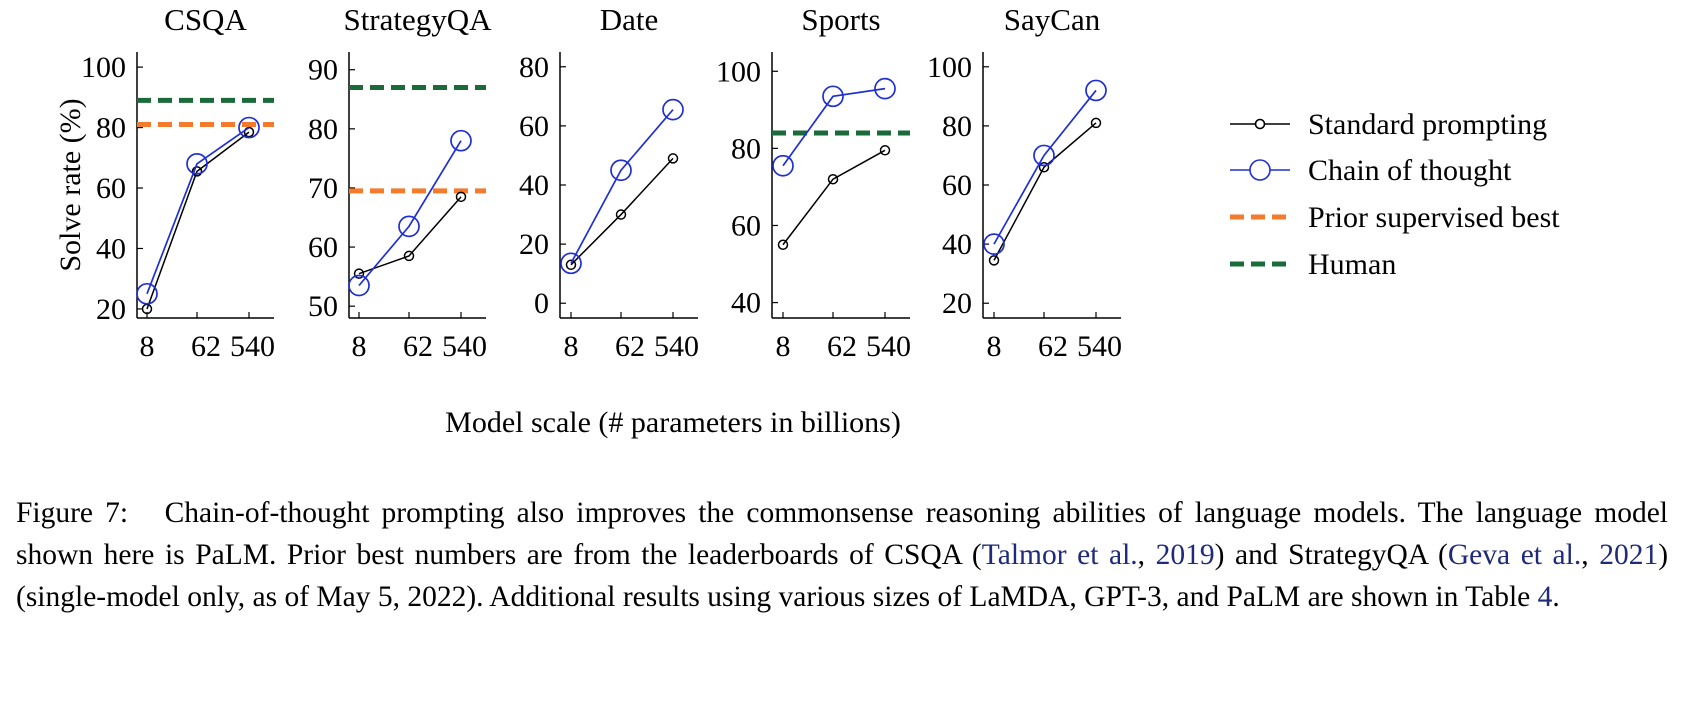 The width and height of the screenshot is (1684, 718). I want to click on legend-item-prior: Prior supervised best, so click(1395, 217).